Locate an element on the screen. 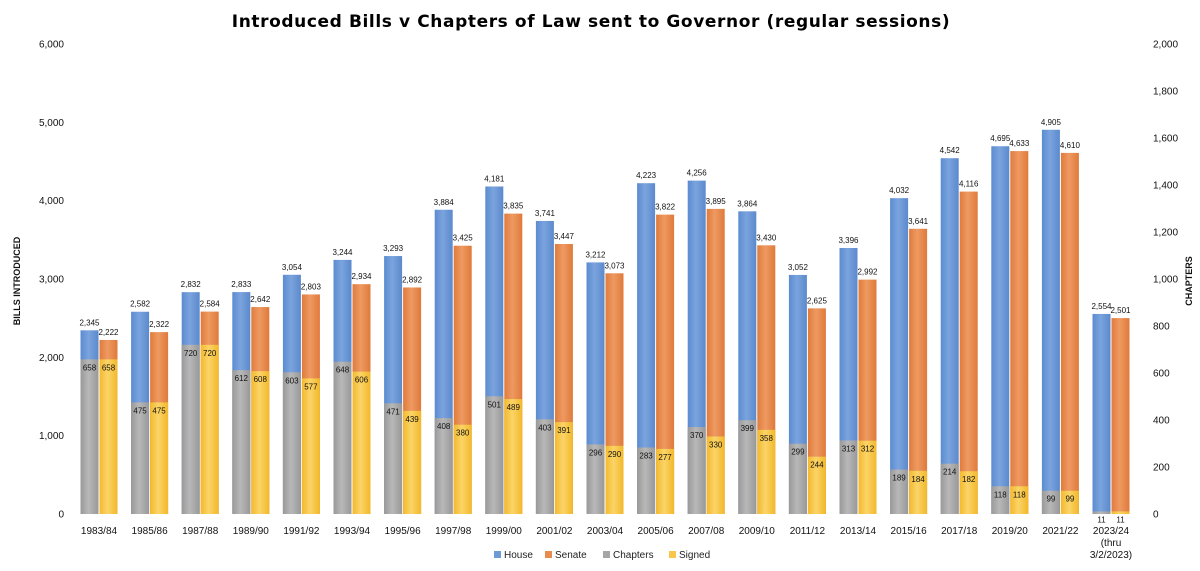  legend-swatch-house is located at coordinates (497, 554).